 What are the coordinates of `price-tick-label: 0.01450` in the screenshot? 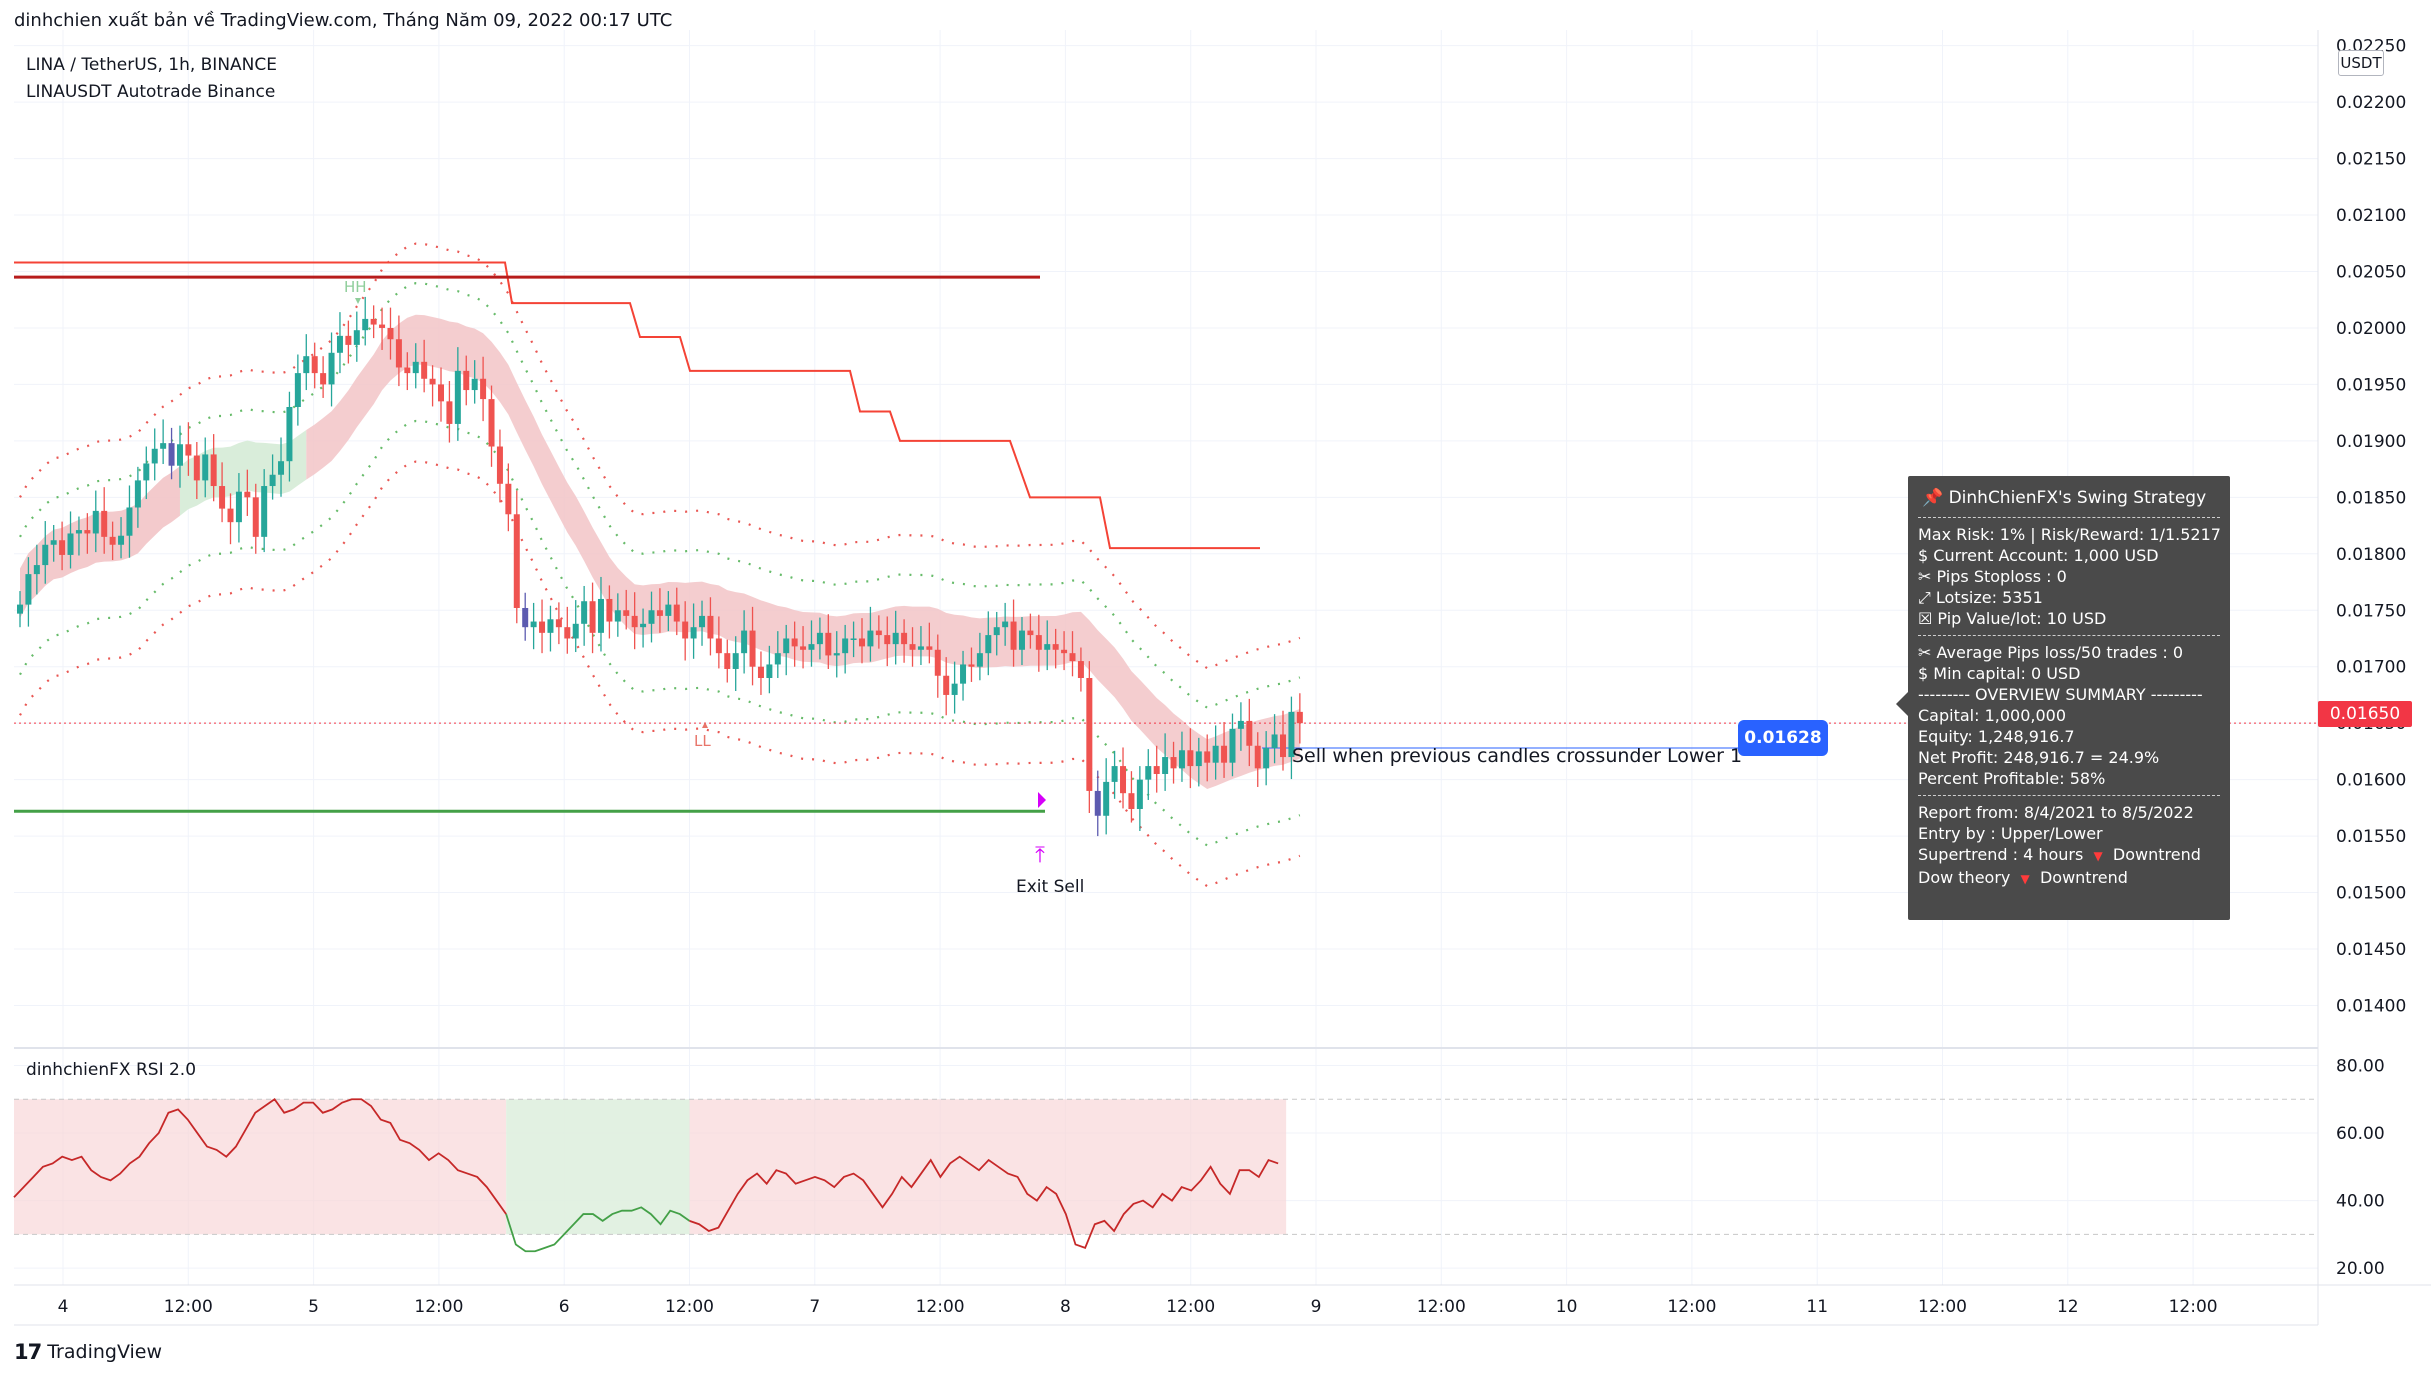 It's located at (2371, 950).